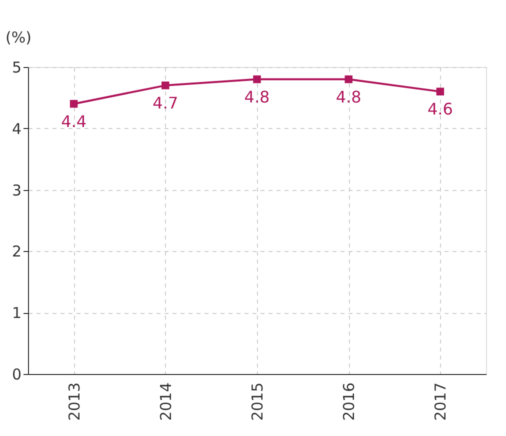 Image resolution: width=506 pixels, height=436 pixels. What do you see at coordinates (17, 129) in the screenshot?
I see `y-tick-label: 4` at bounding box center [17, 129].